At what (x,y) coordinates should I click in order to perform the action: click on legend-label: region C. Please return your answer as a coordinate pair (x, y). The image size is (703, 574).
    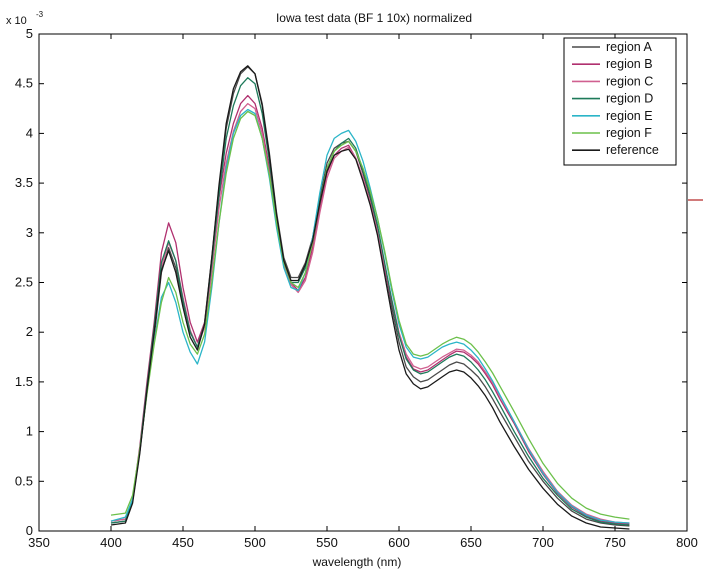
    Looking at the image, I should click on (629, 81).